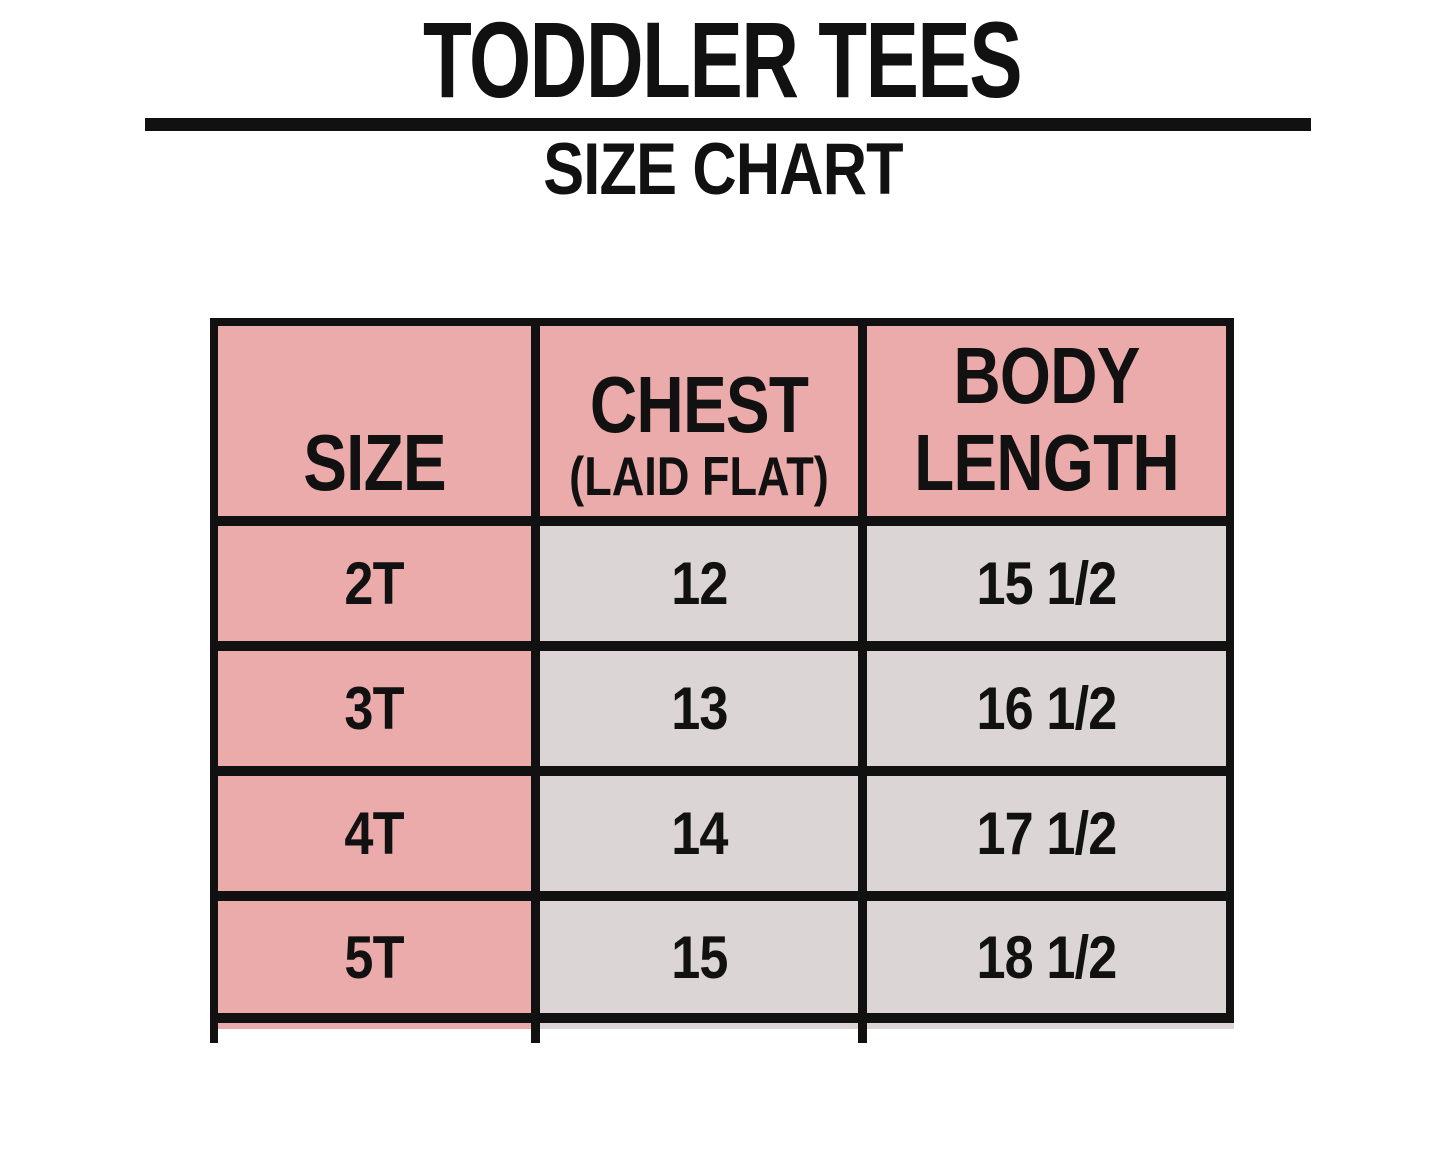  I want to click on table-row-3t: 3T 13 16 1/2, so click(722, 713).